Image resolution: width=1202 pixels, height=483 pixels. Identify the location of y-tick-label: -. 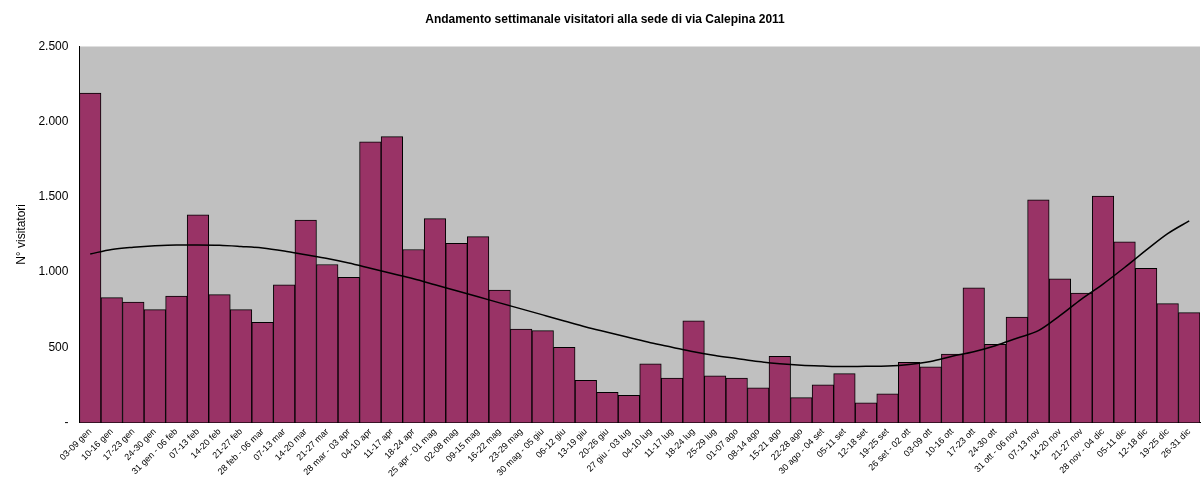
(66, 421).